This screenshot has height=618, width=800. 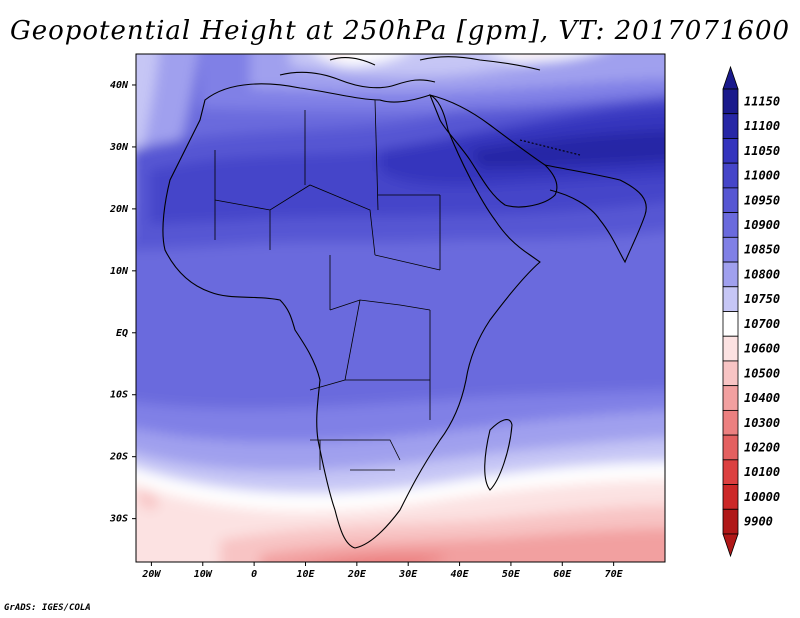 What do you see at coordinates (762, 225) in the screenshot?
I see `colorbar-label: 10900` at bounding box center [762, 225].